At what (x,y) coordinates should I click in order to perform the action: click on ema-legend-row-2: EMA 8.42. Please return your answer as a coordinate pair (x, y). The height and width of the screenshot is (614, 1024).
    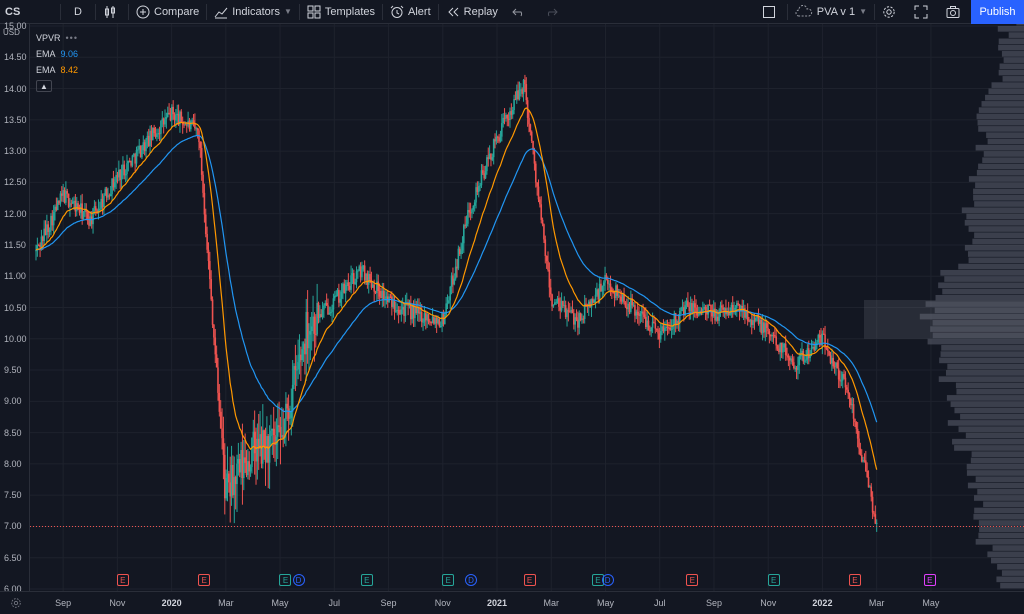
    Looking at the image, I should click on (57, 70).